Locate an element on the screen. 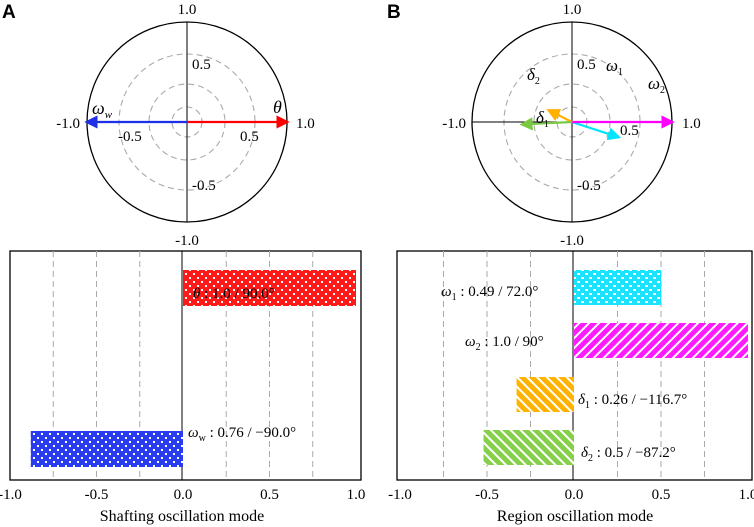 The width and height of the screenshot is (754, 527). polar-b-label-delta-2: δ2 is located at coordinates (533, 76).